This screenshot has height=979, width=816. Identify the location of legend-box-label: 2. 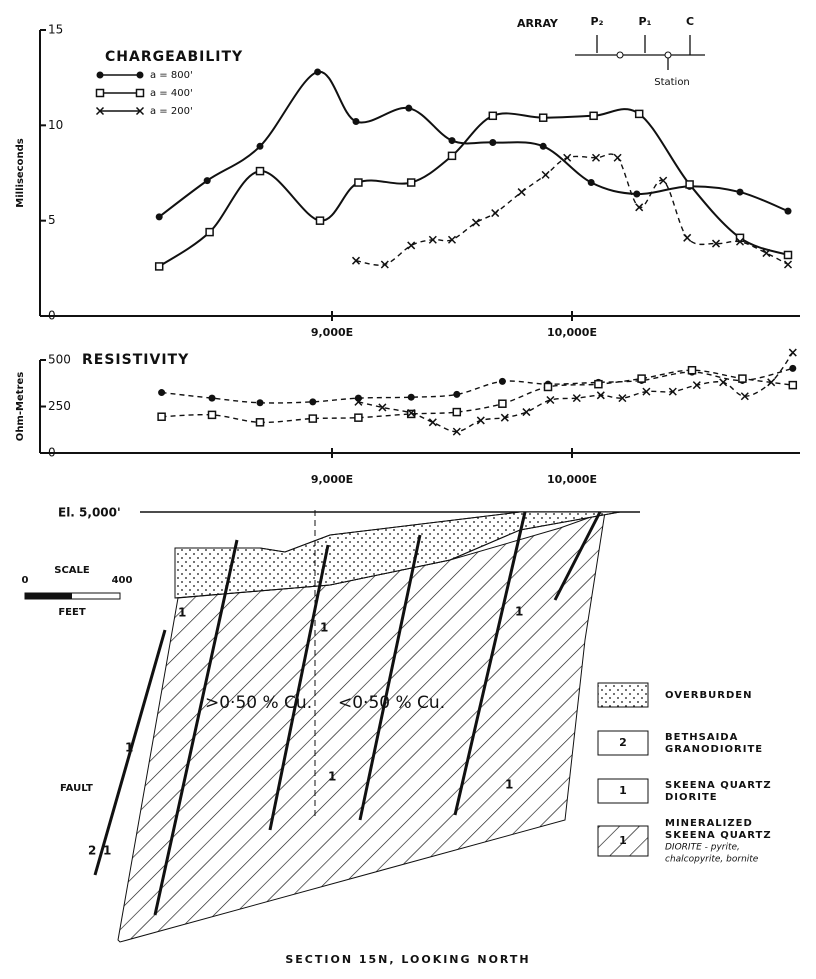
(623, 742).